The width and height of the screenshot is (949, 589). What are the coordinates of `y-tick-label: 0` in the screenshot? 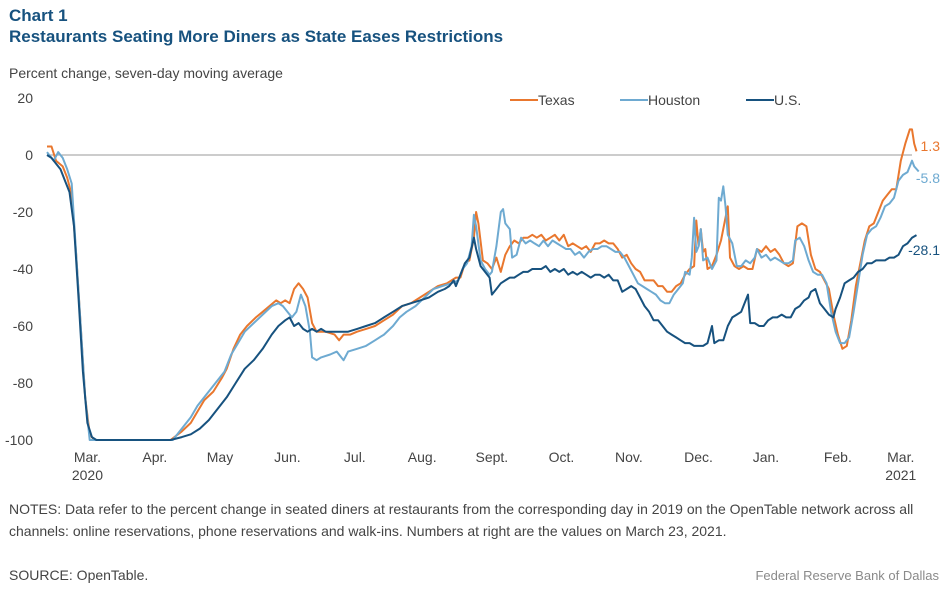 It's located at (29, 155).